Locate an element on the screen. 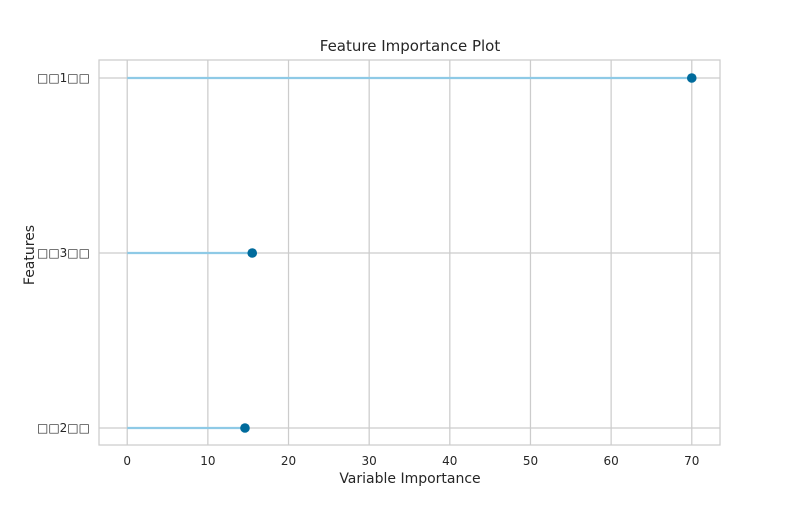 The image size is (800, 505). x-tick-label: 40 is located at coordinates (449, 461).